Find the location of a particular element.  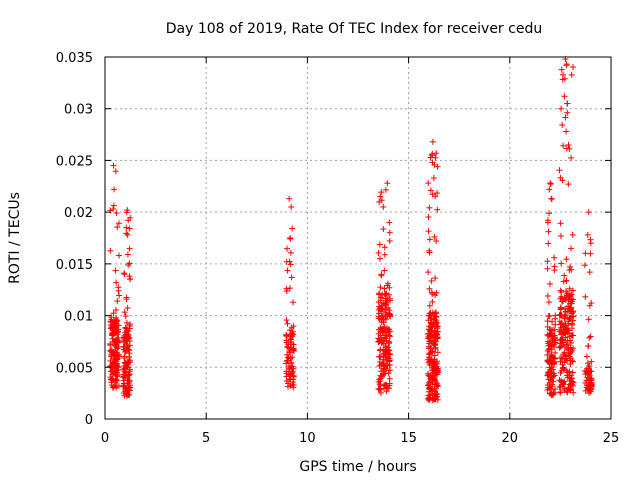

x-tick-label: 5 is located at coordinates (206, 438).